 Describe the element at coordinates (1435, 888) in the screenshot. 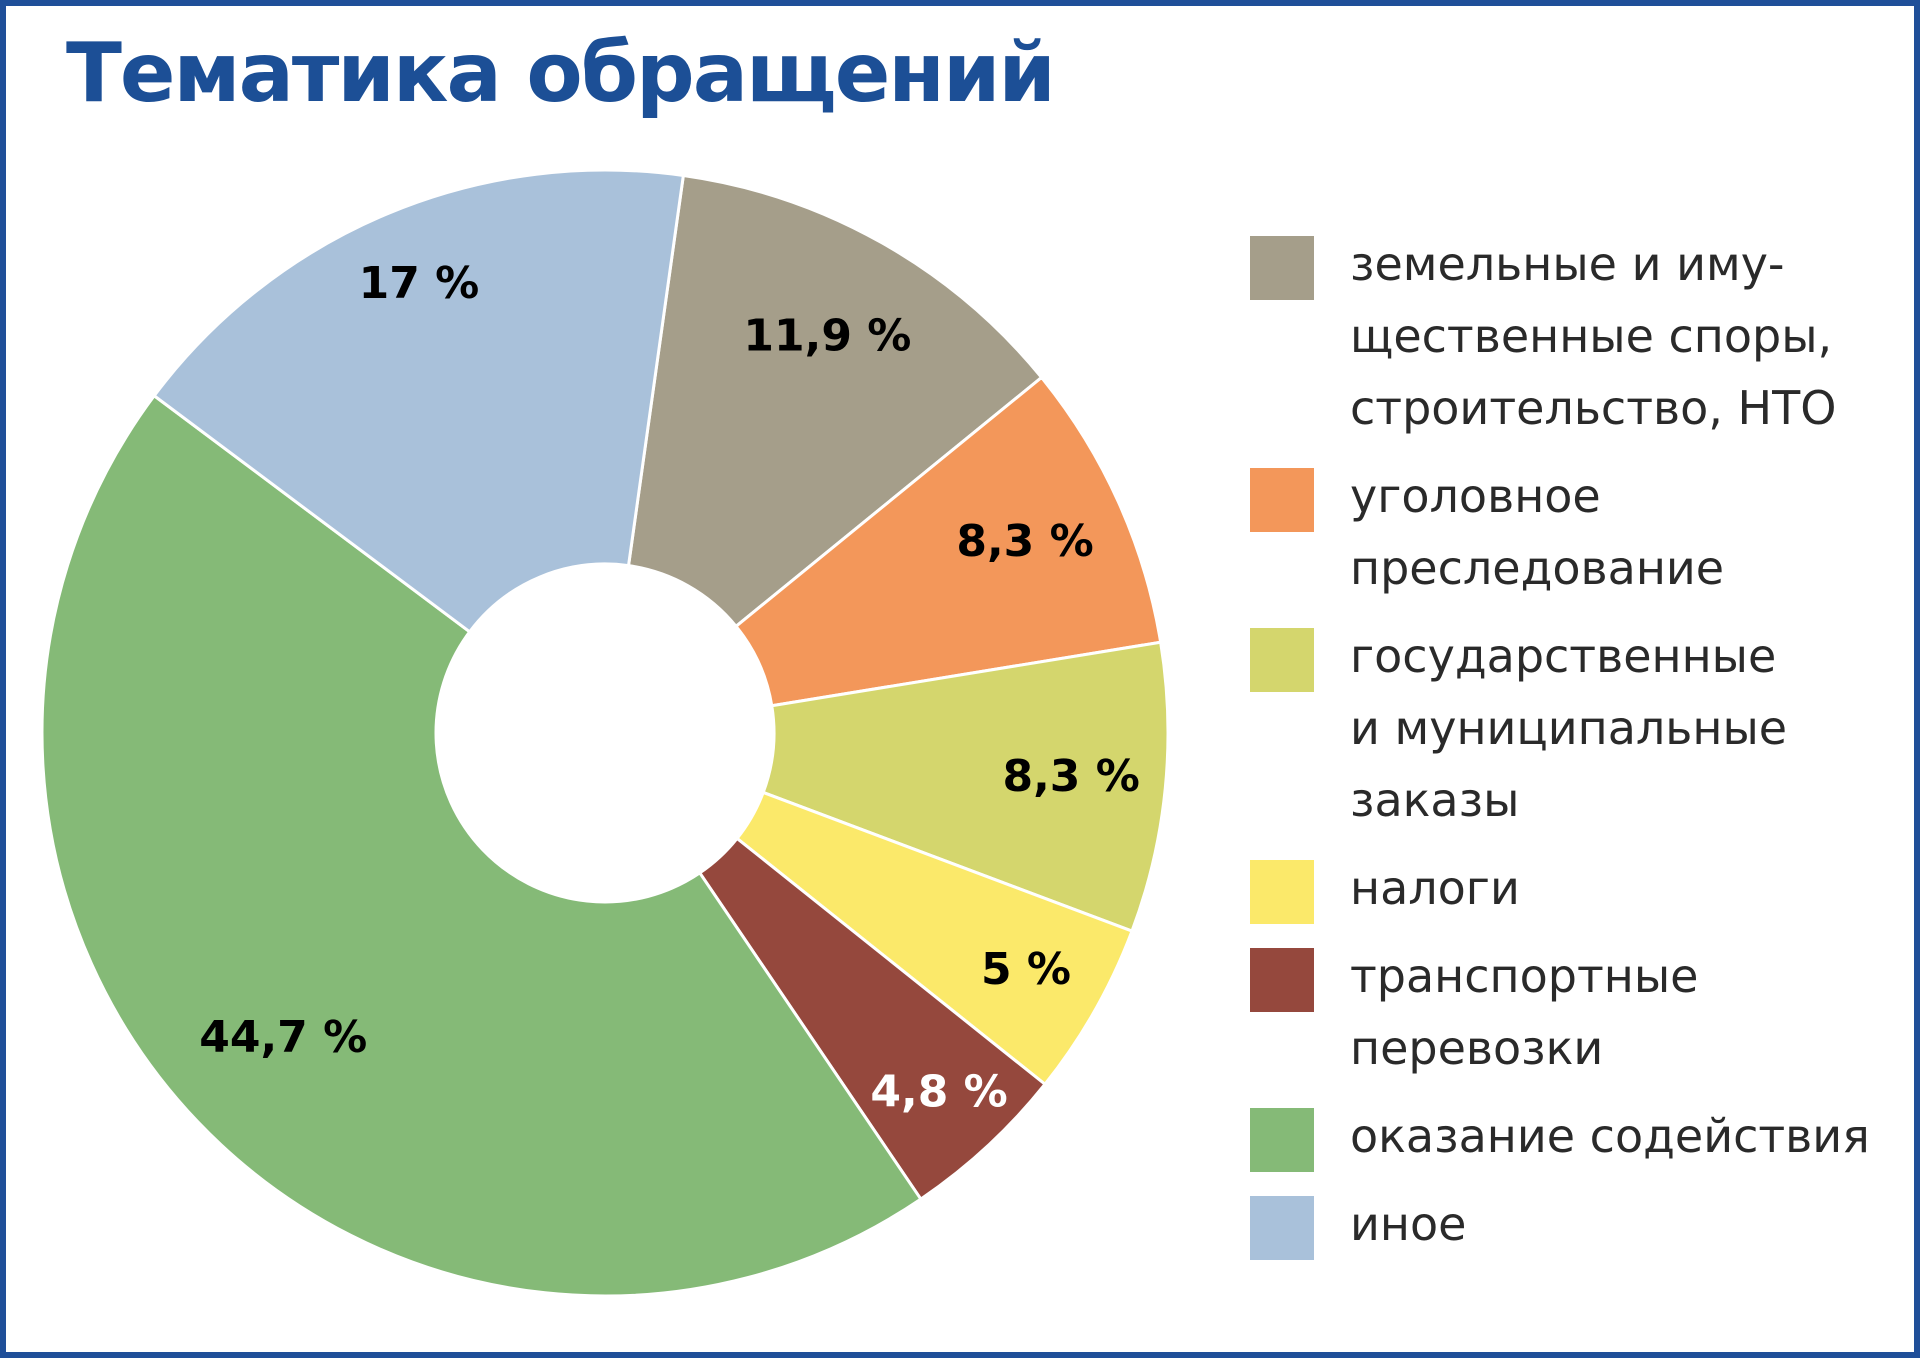

I see `legend-label: налоги` at that location.